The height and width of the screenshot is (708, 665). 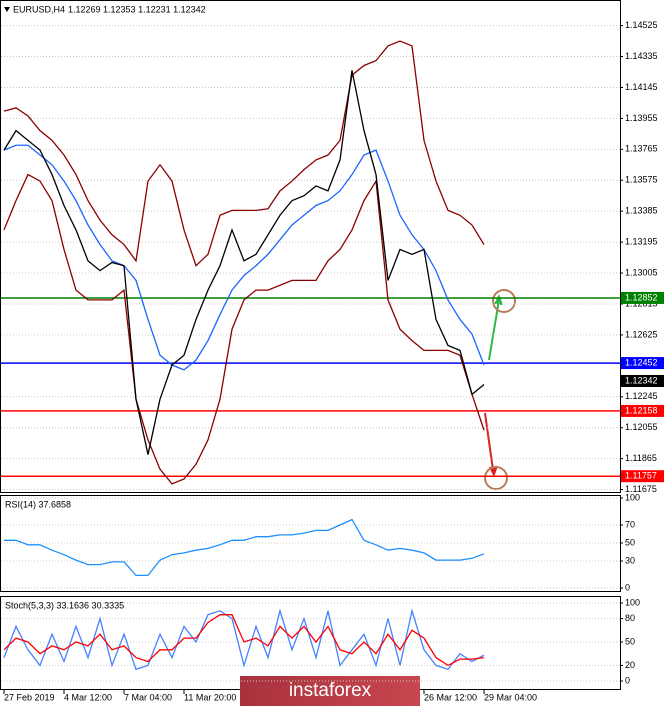 I want to click on watermark-box, so click(x=330, y=691).